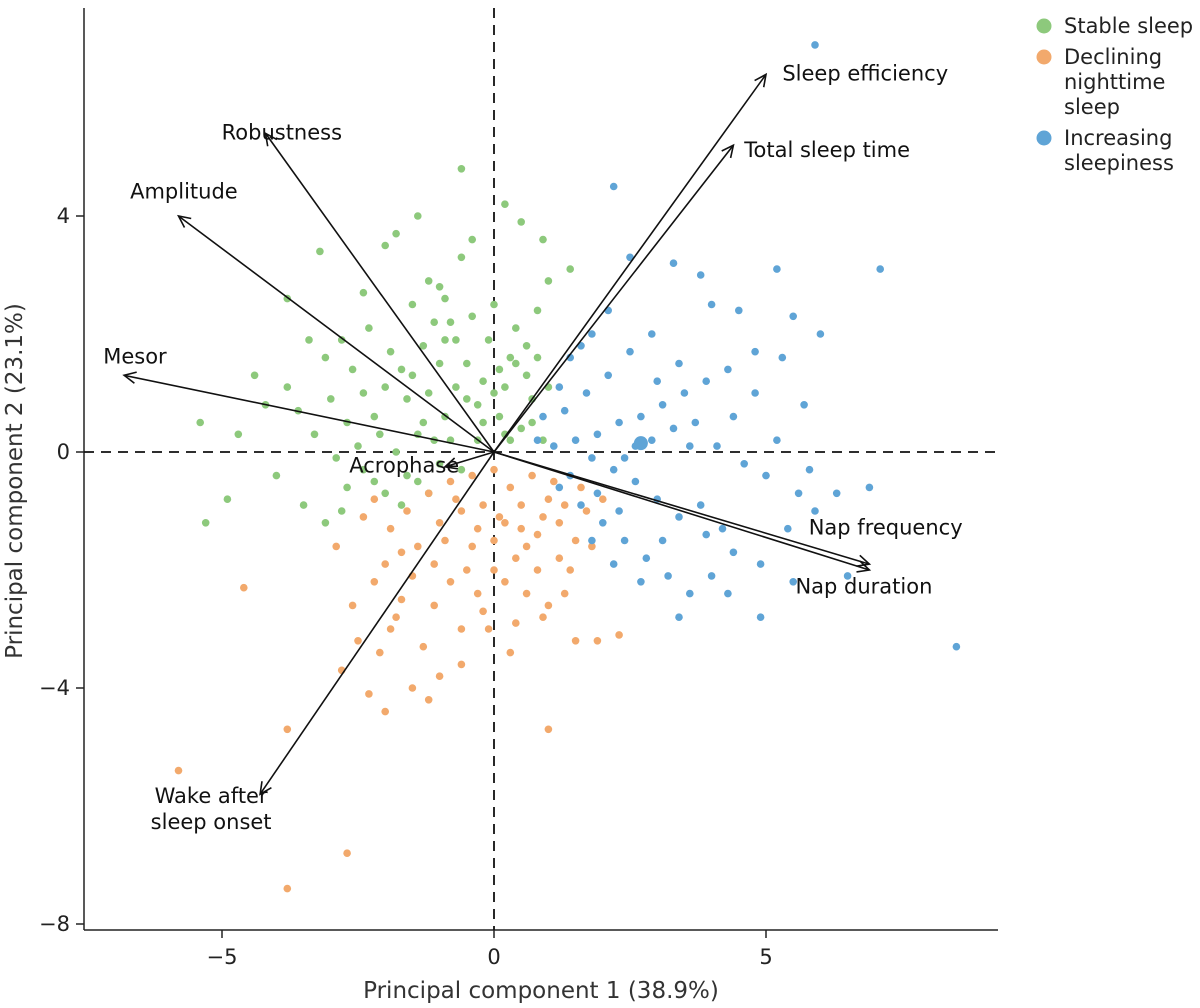  I want to click on loading-arrow-robustness, so click(379, 292).